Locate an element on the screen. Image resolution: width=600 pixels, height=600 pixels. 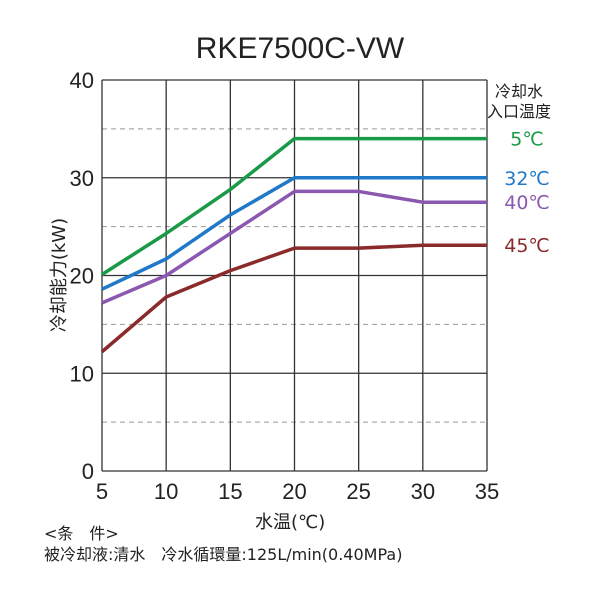
x-tick-label: 35 is located at coordinates (487, 491).